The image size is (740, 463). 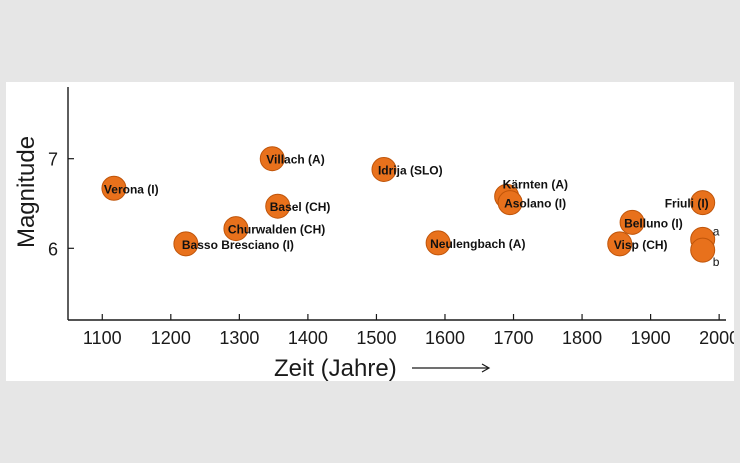 I want to click on point-label: Kärnten (A), so click(x=535, y=184).